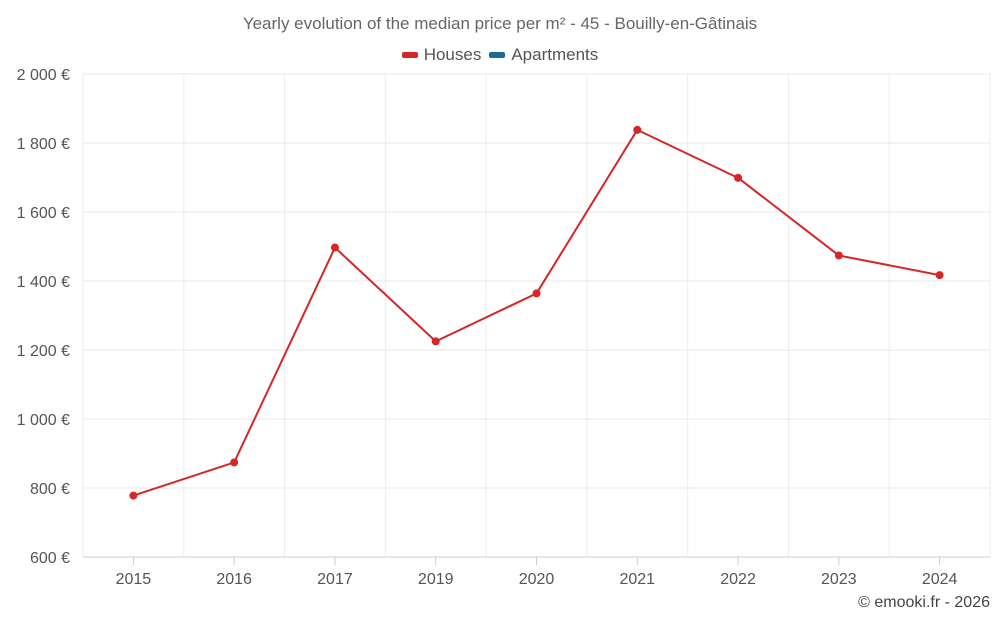 Image resolution: width=1000 pixels, height=625 pixels. I want to click on legend-swatch-houses, so click(409, 55).